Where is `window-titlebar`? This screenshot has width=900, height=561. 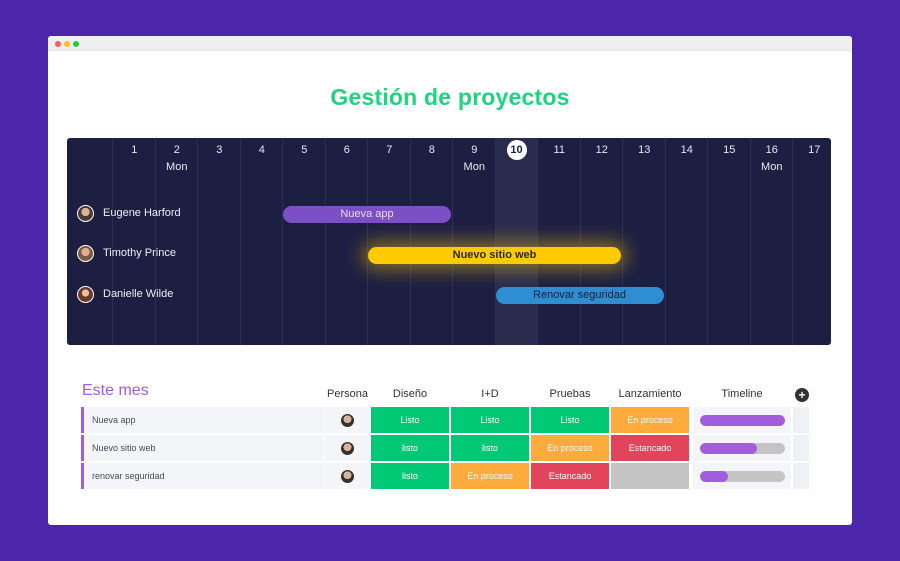 window-titlebar is located at coordinates (450, 43).